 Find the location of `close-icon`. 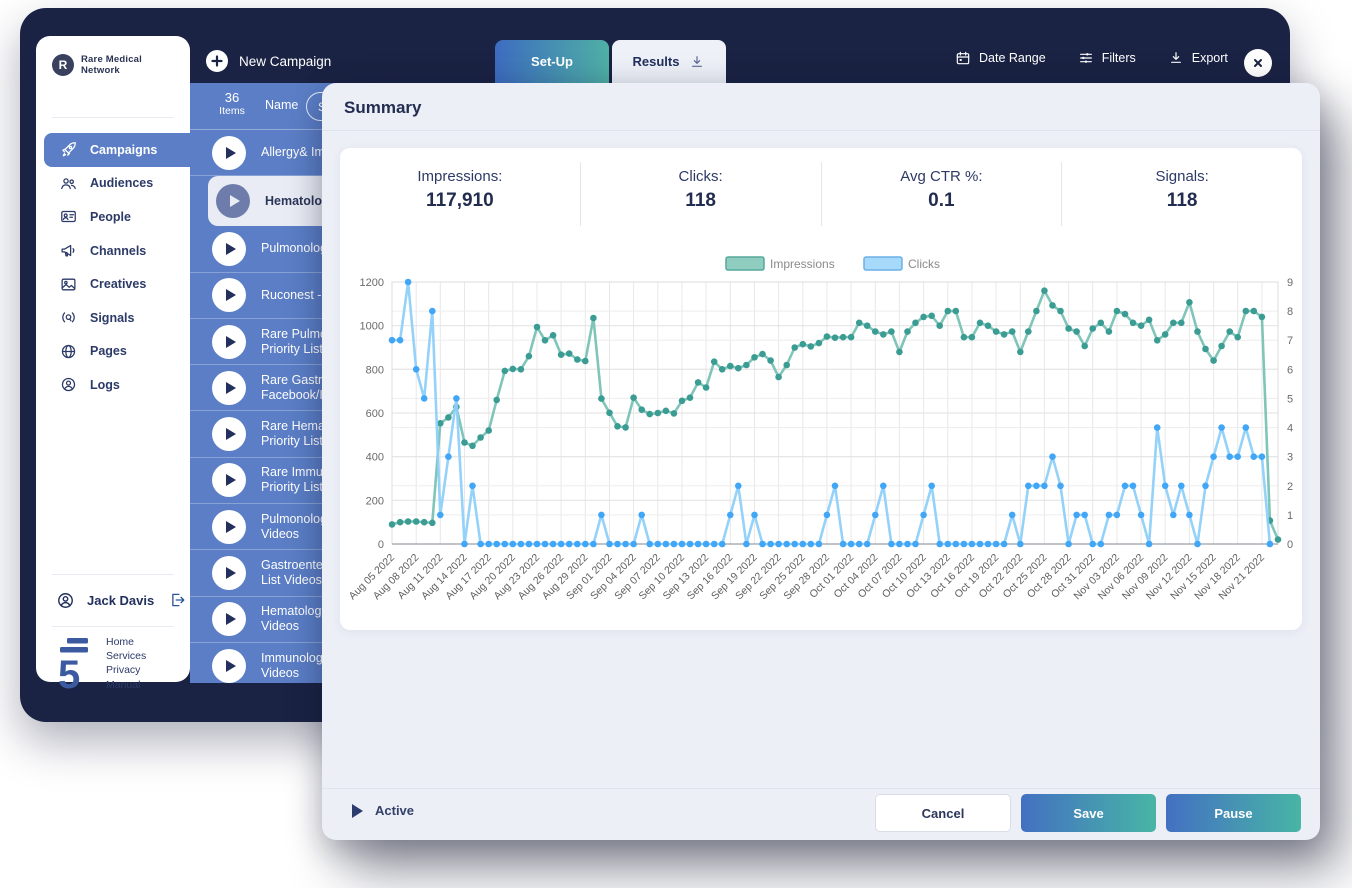

close-icon is located at coordinates (1258, 63).